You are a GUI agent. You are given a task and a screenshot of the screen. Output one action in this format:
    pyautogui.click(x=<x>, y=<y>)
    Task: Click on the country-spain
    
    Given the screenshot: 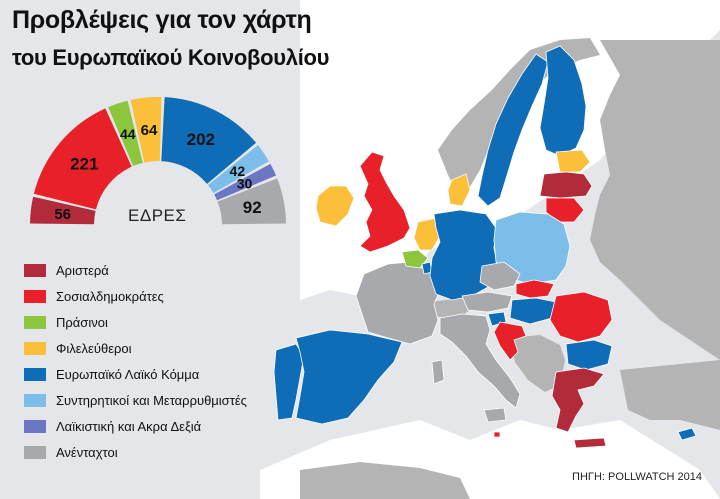 What is the action you would take?
    pyautogui.click(x=349, y=377)
    